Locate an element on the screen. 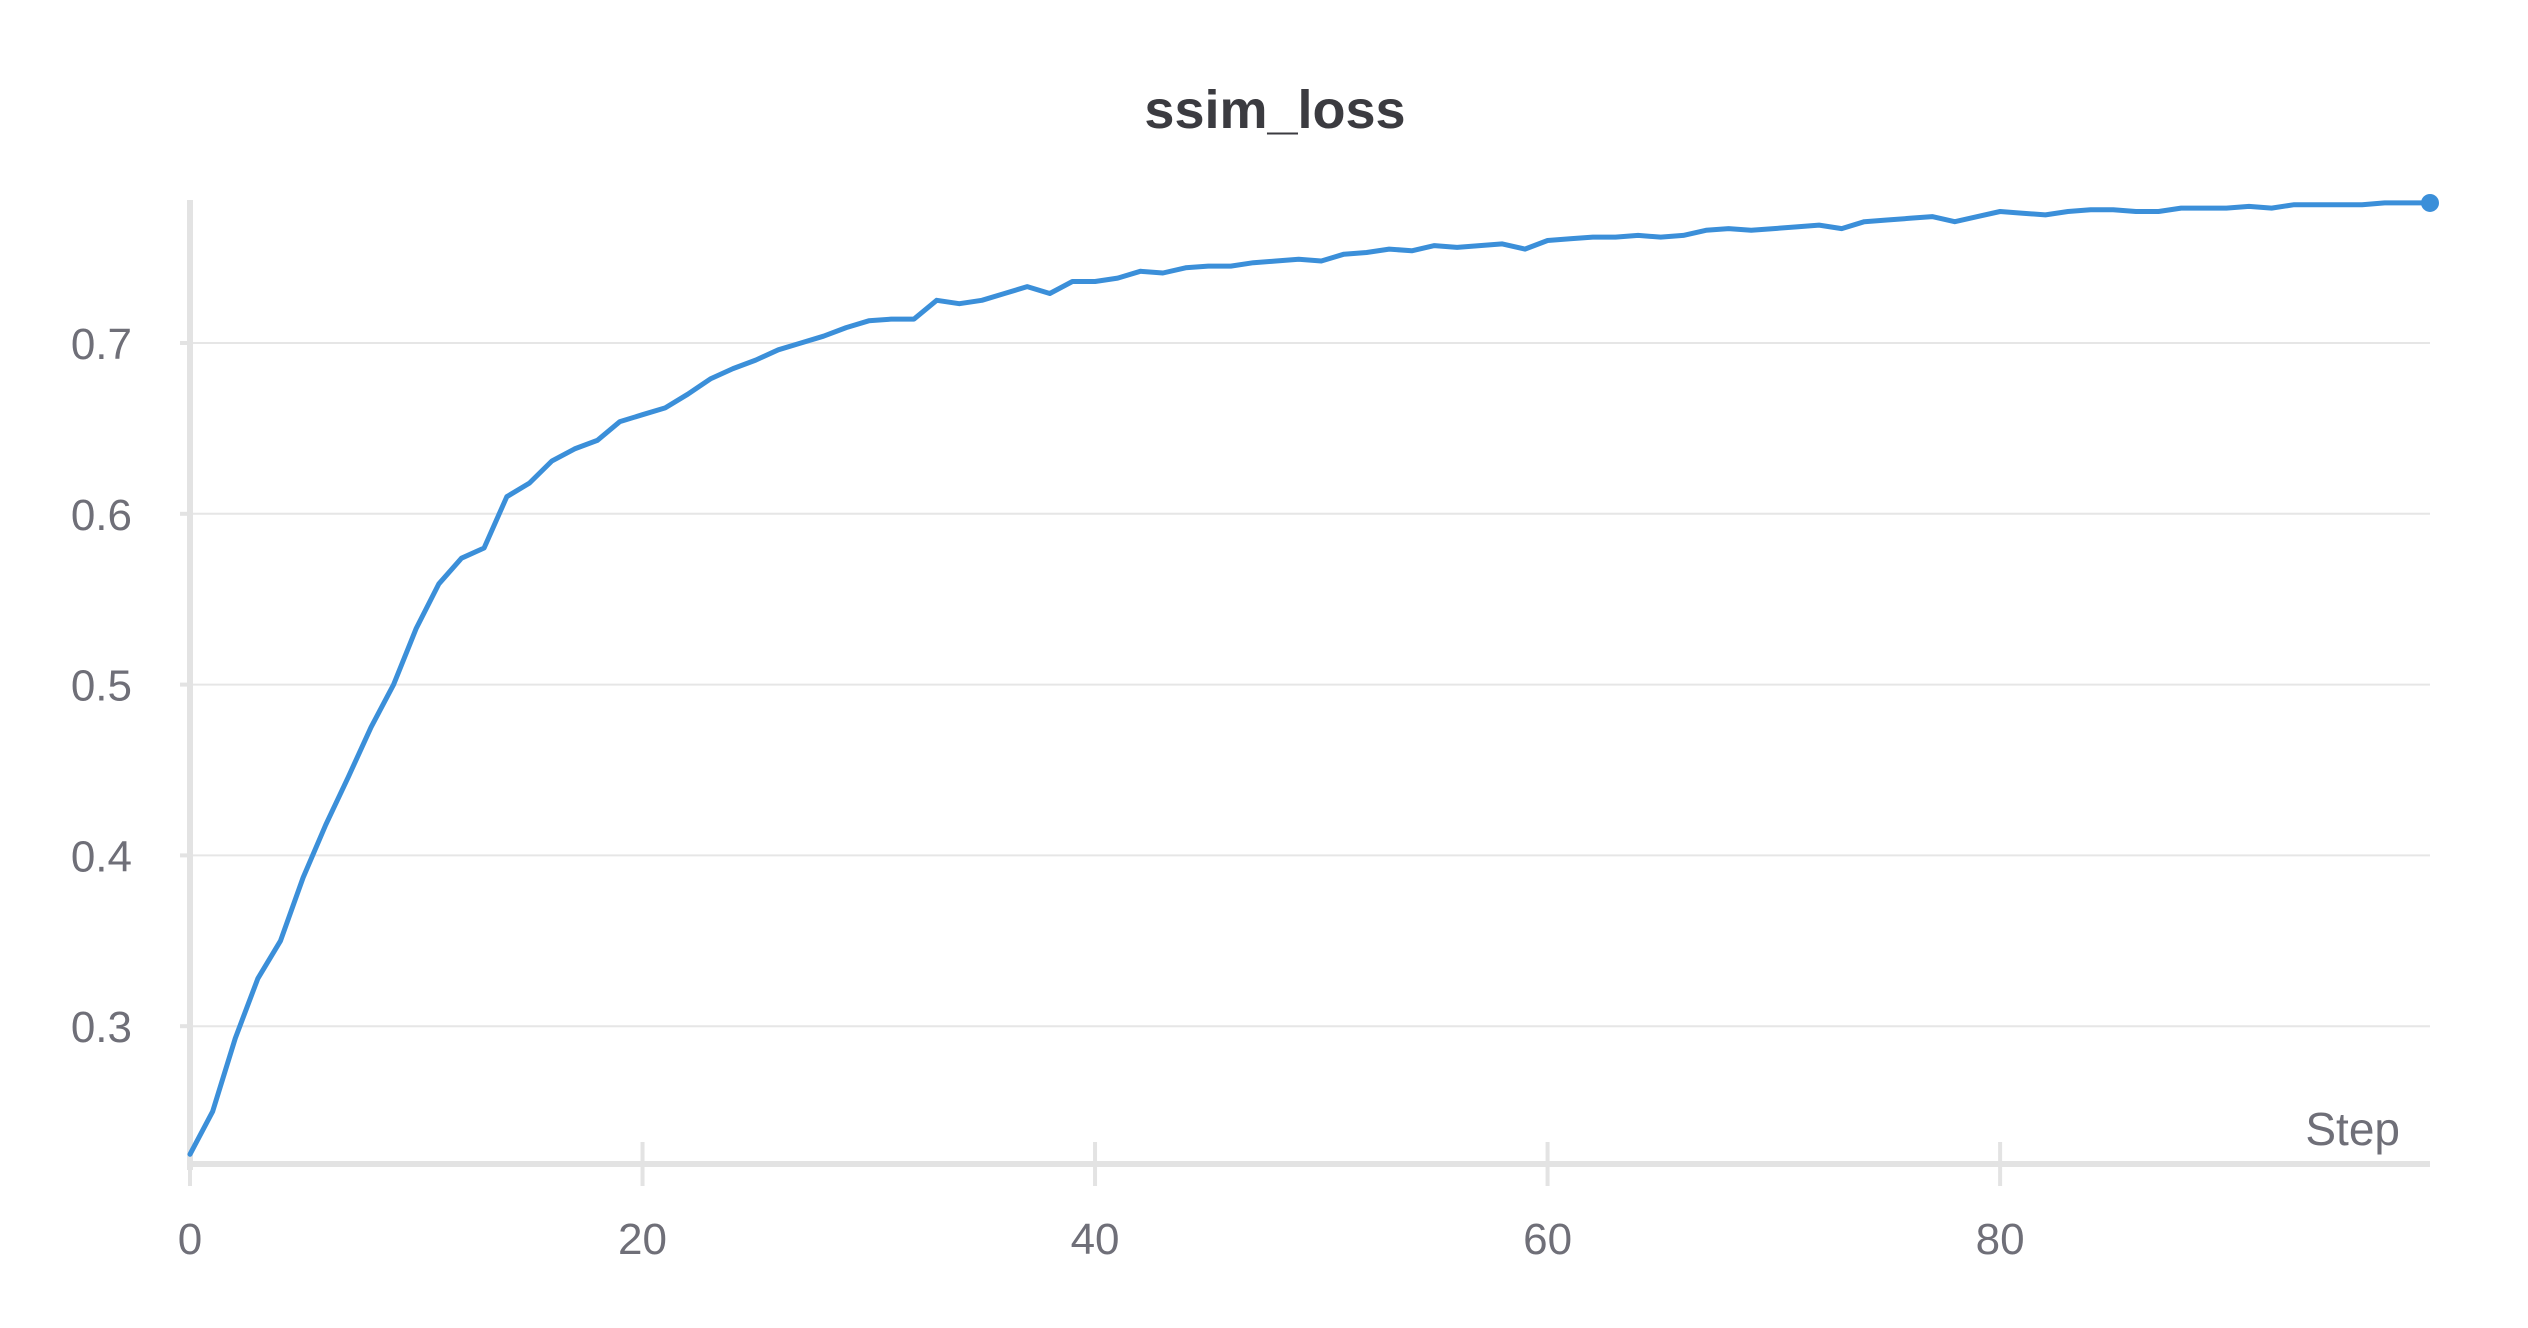  last-point-marker is located at coordinates (2430, 202).